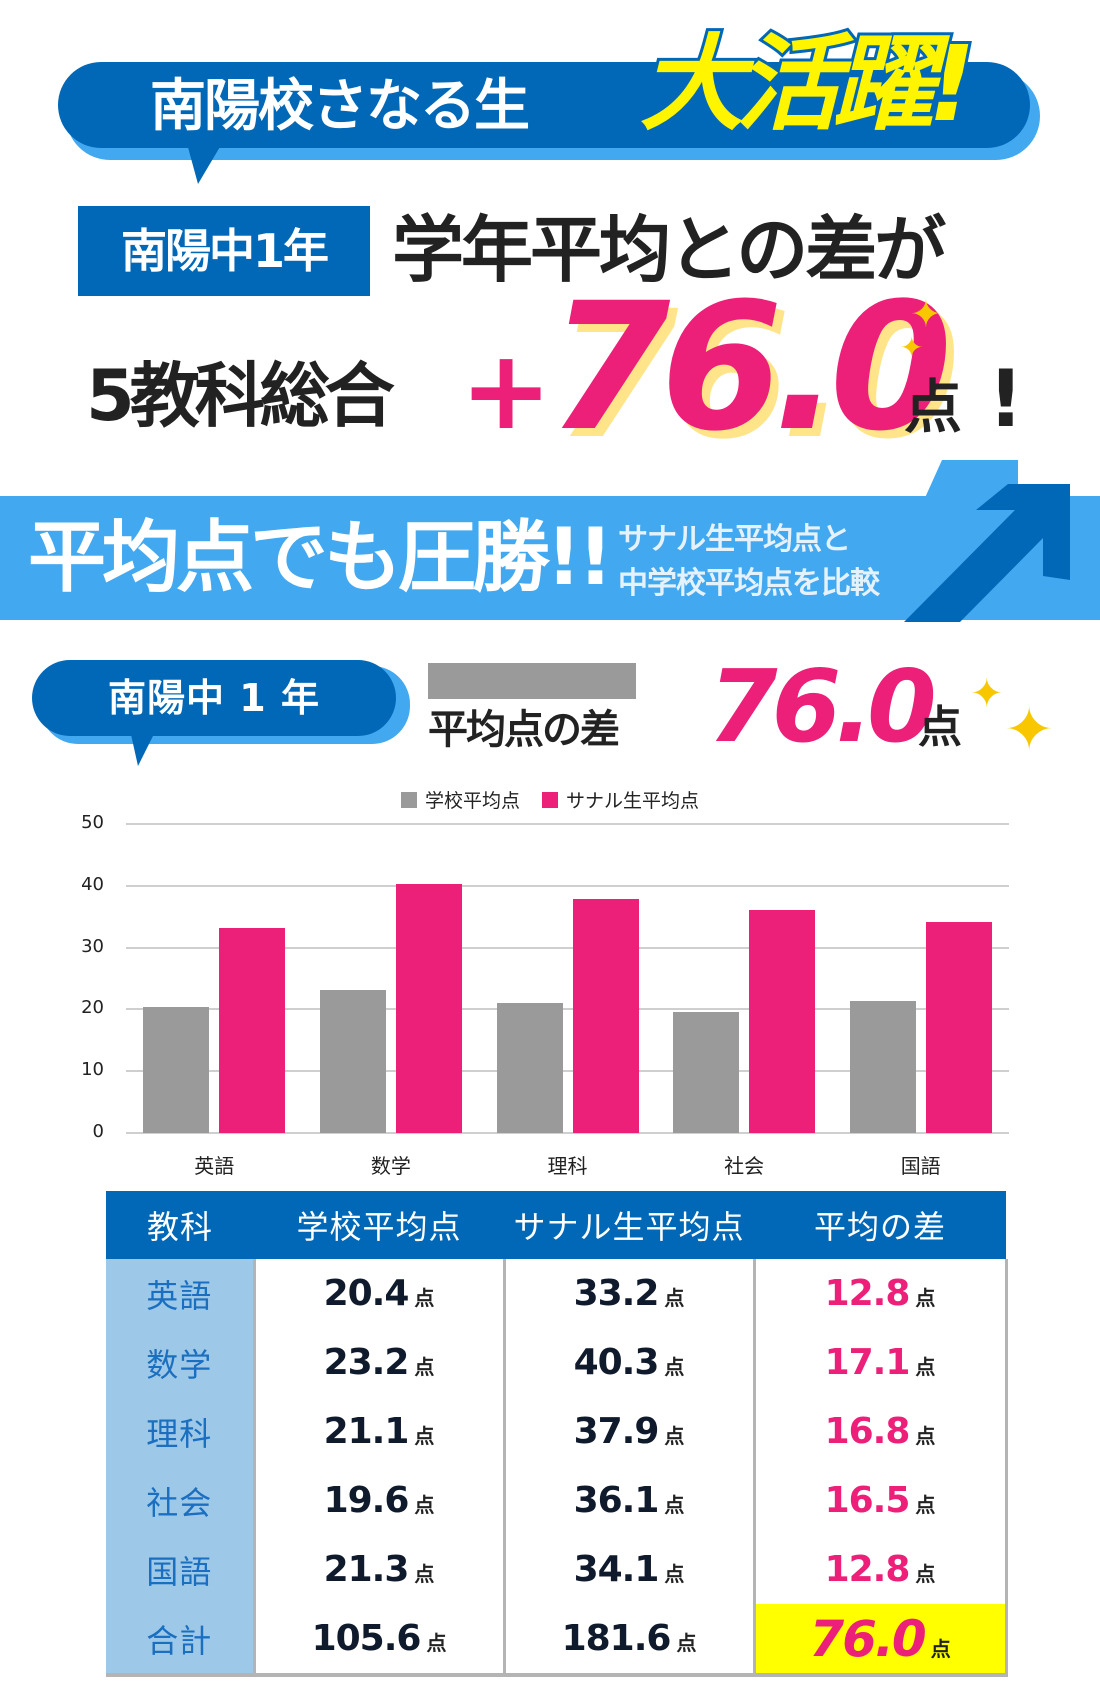 This screenshot has height=1698, width=1100. I want to click on grade-badge-bg, so click(224, 251).